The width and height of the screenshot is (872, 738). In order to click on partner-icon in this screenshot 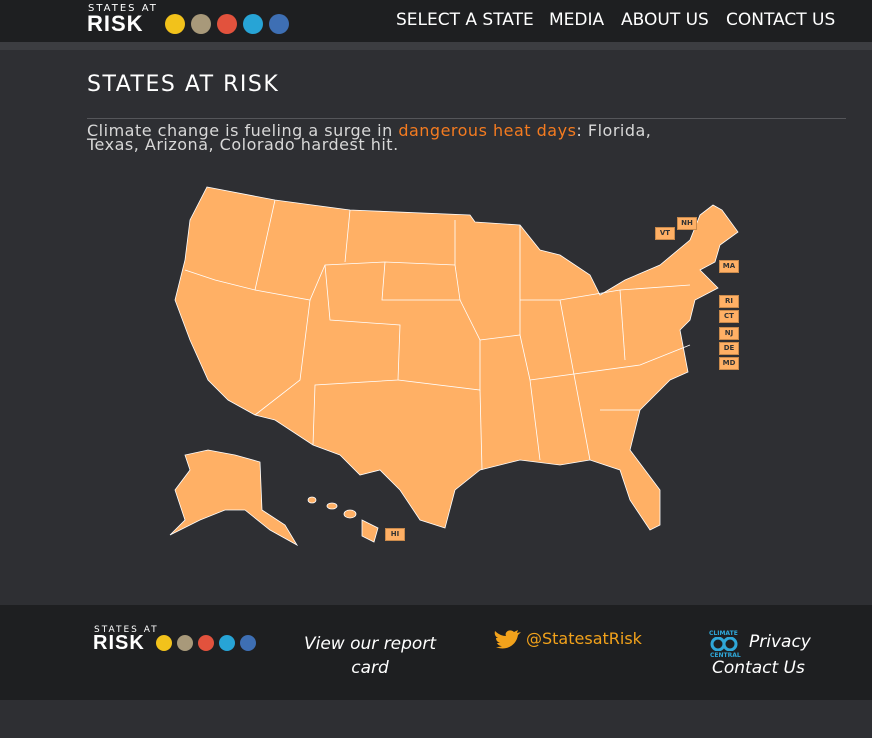, I will do `click(724, 644)`.